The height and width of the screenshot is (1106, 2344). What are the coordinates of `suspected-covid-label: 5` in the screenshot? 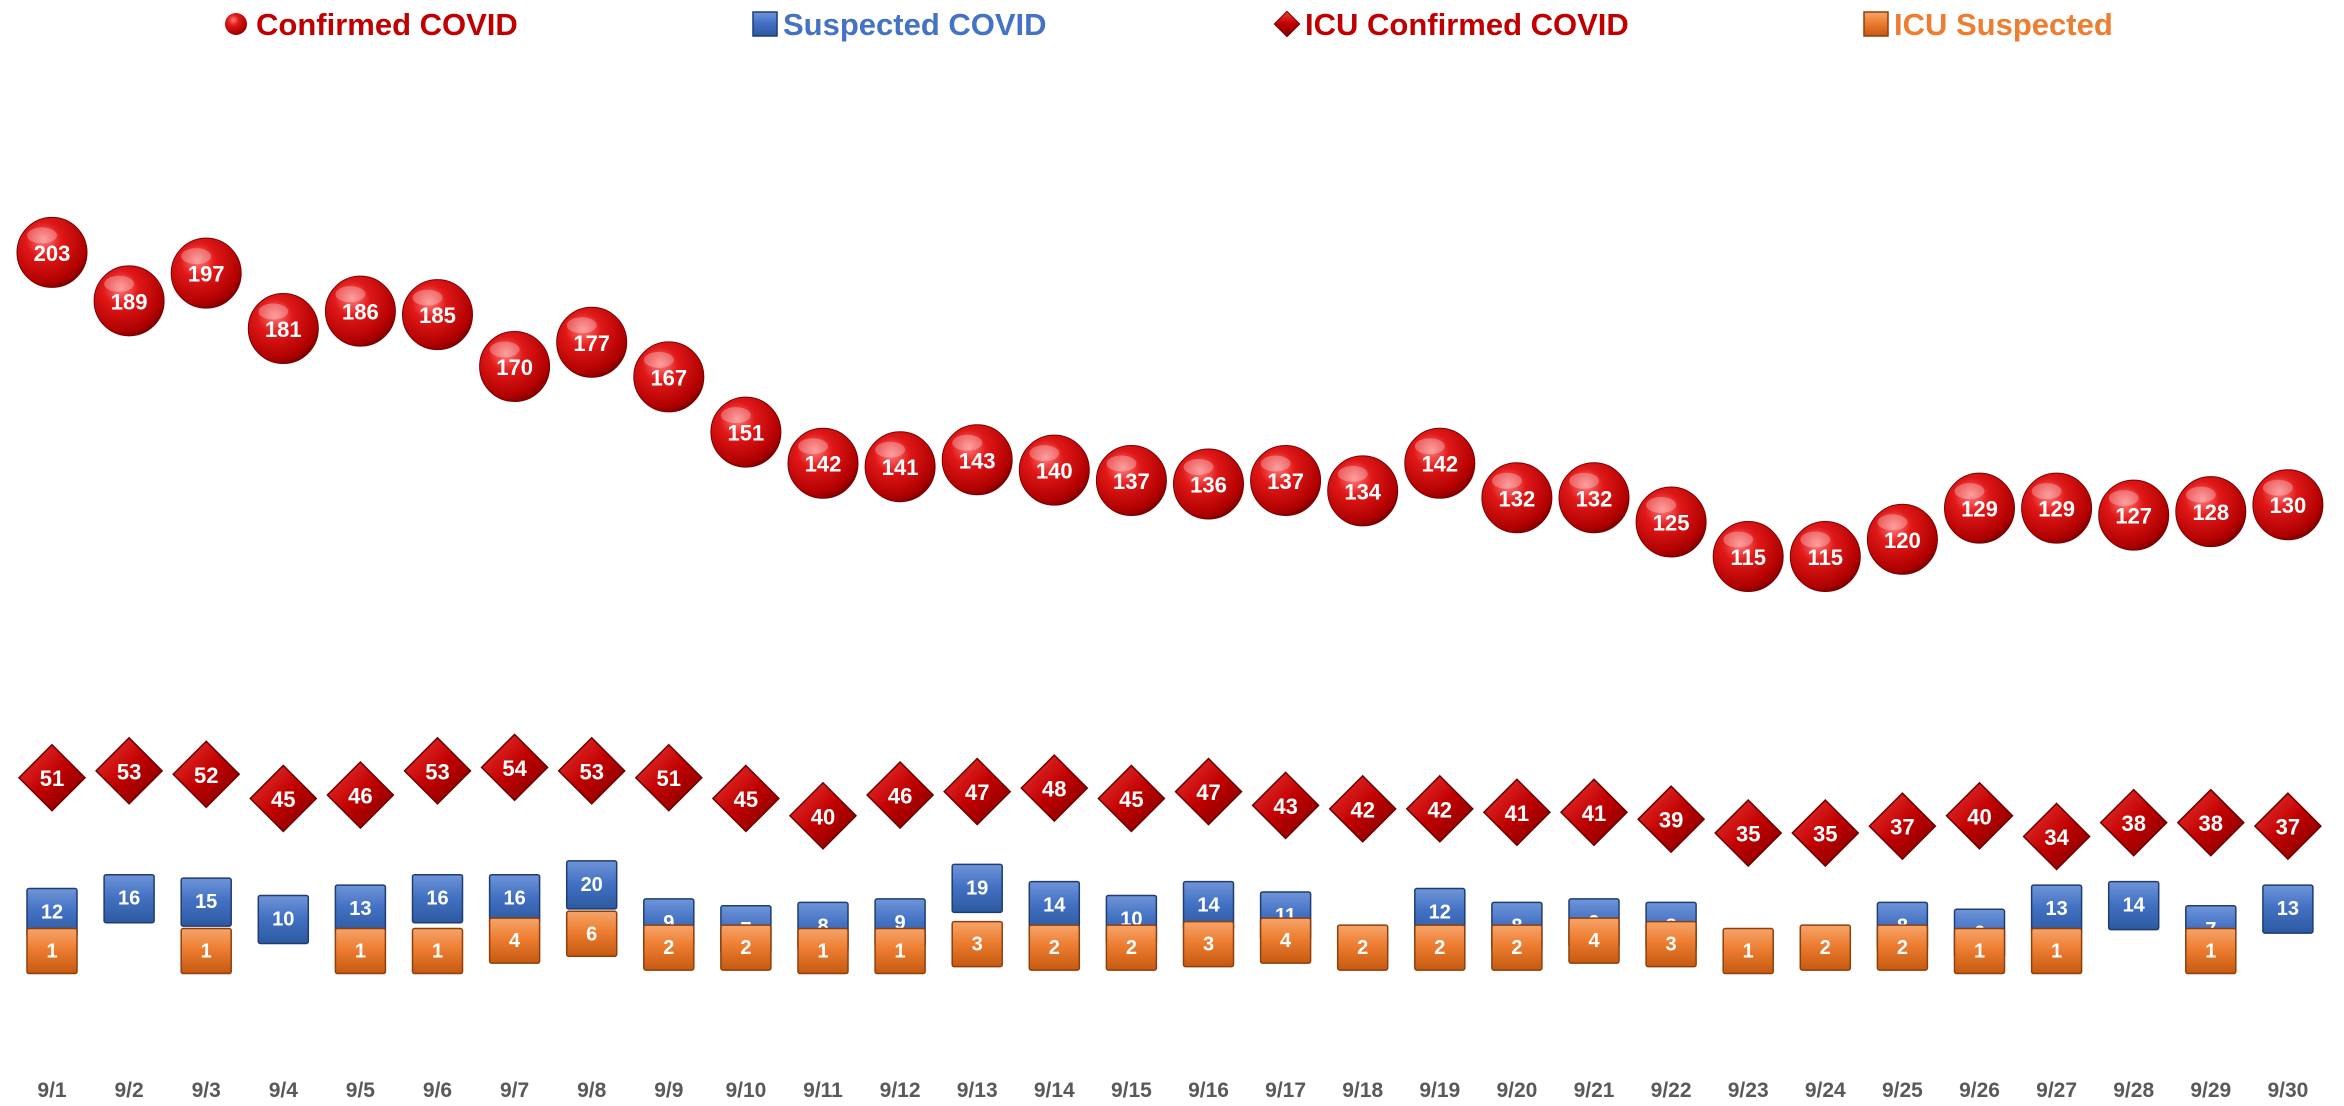 It's located at (1362, 916).